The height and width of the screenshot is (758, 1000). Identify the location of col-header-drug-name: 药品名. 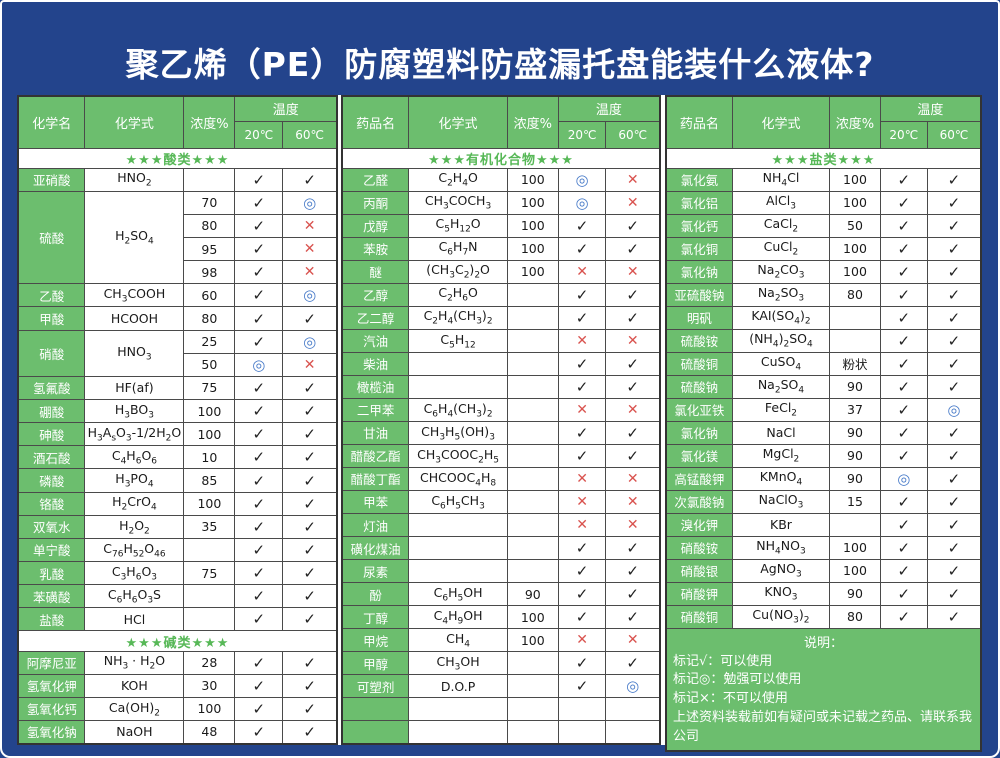
(375, 122).